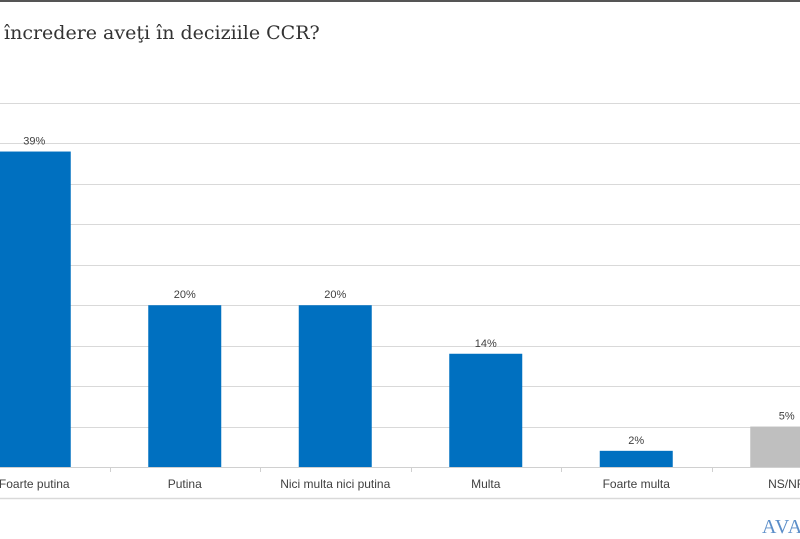 The height and width of the screenshot is (539, 800). Describe the element at coordinates (781, 527) in the screenshot. I see `brand-logo: AVAN` at that location.